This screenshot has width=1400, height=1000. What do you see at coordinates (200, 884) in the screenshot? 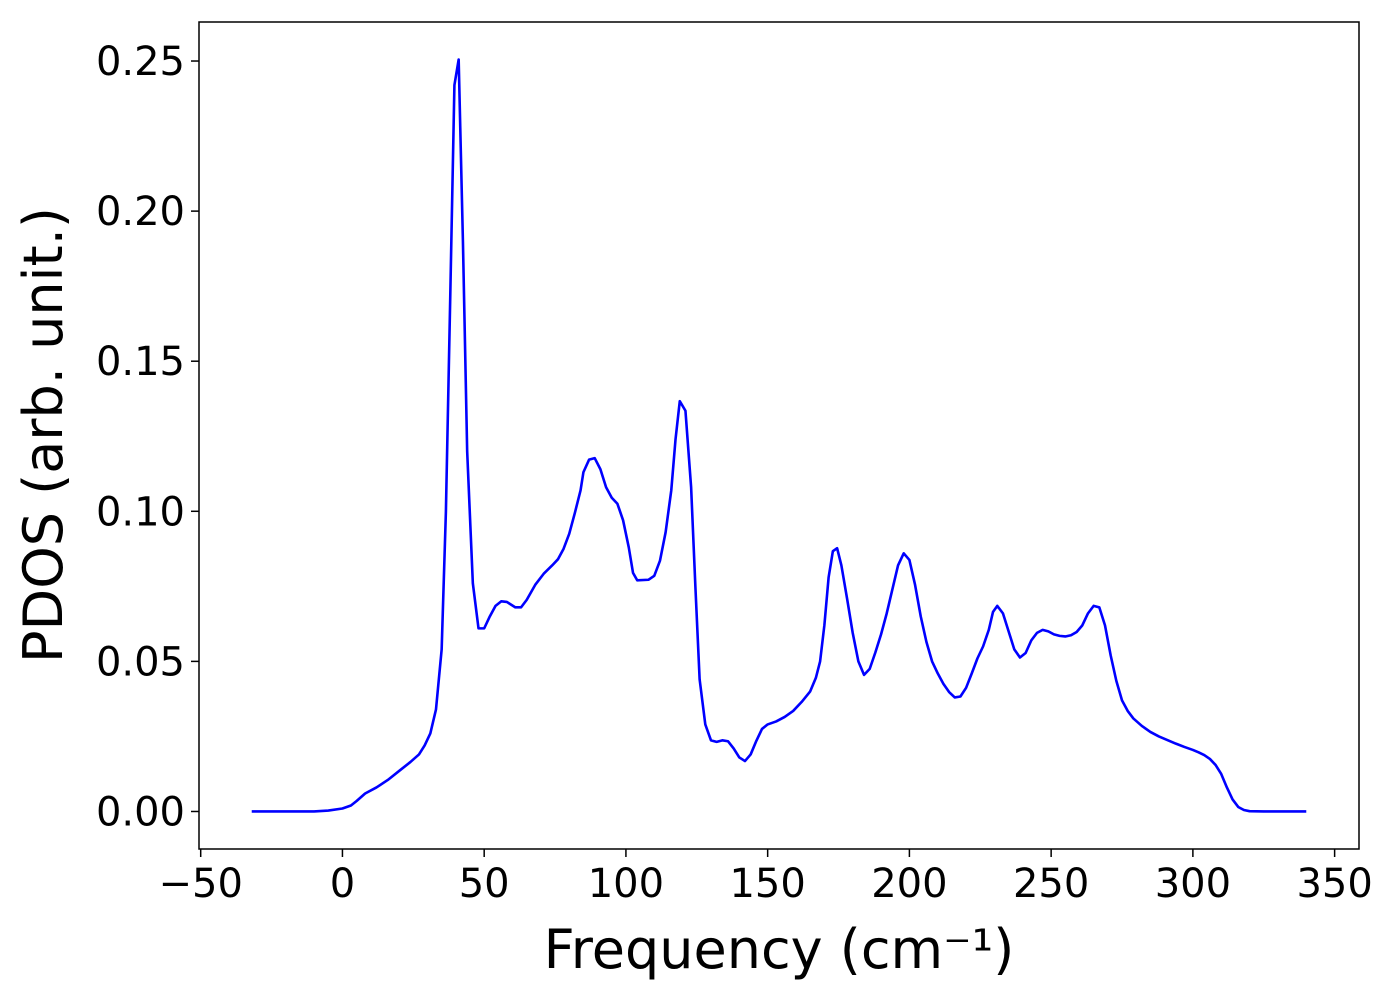
I see `x-tick-label: −50` at bounding box center [200, 884].